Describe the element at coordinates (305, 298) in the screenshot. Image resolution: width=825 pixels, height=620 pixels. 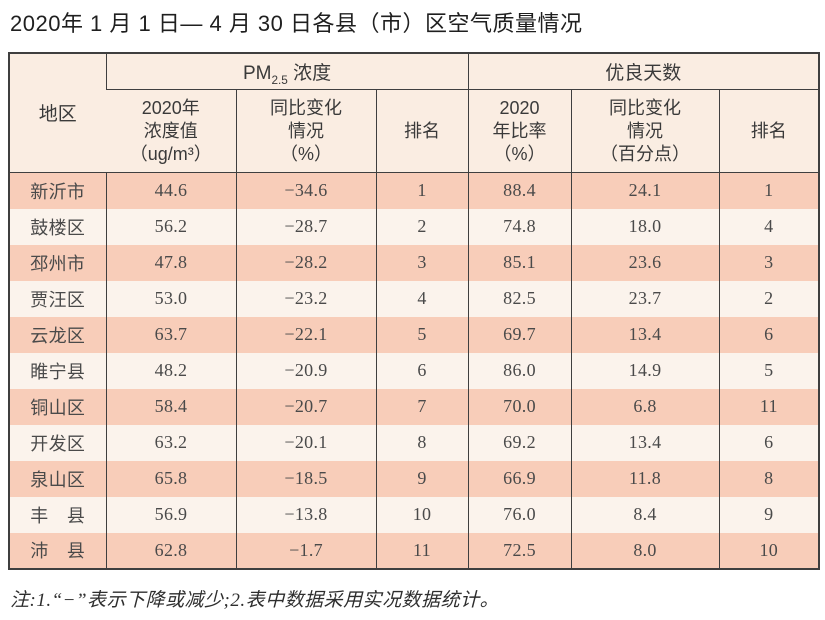
I see `pm-change-cell: −23.2` at that location.